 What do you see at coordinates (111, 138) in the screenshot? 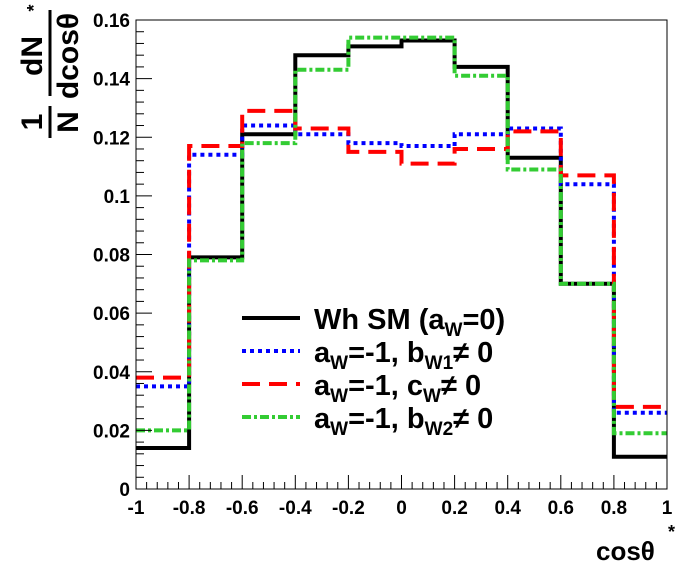
I see `y-tick-label: 0.12` at bounding box center [111, 138].